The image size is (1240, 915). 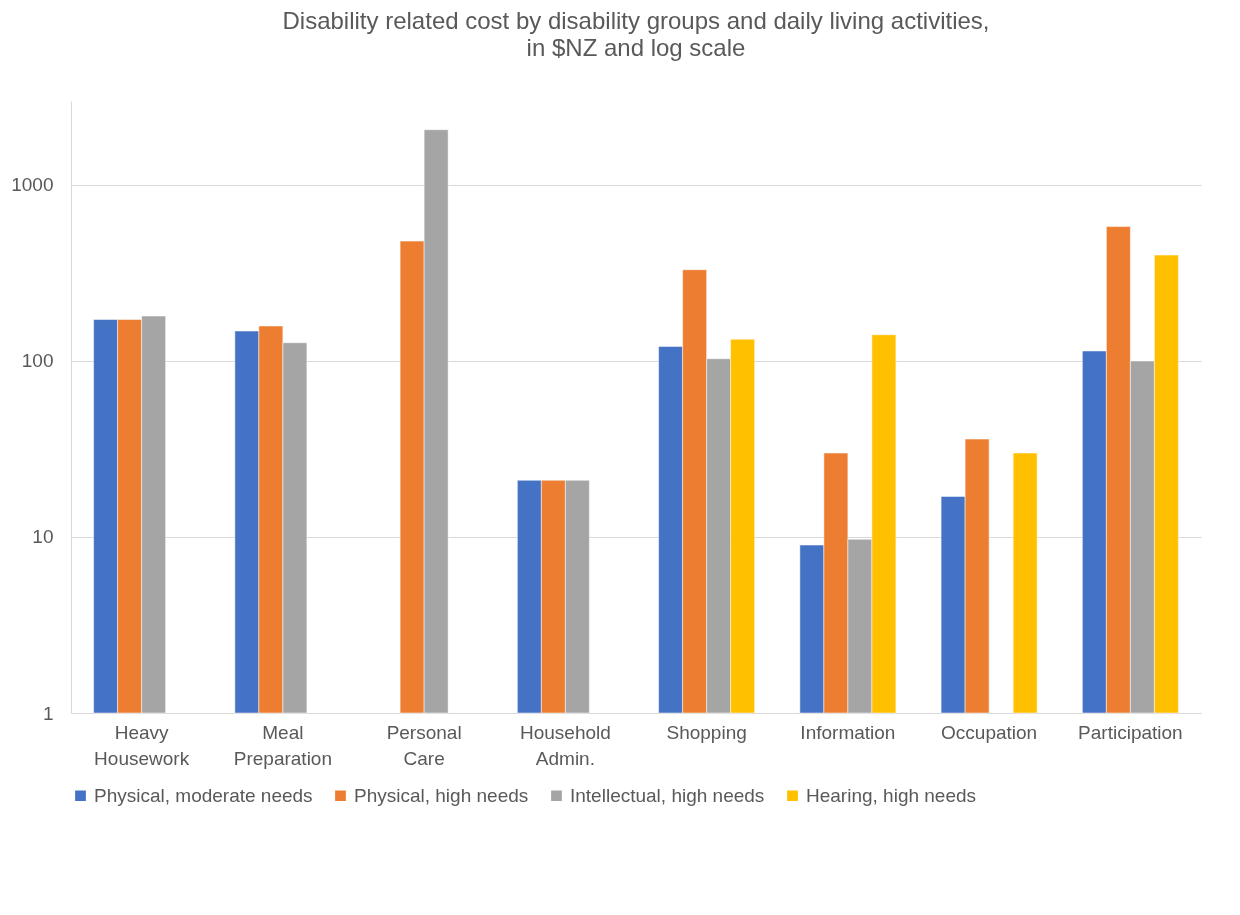 I want to click on x-tick-label: Heavy Housework, so click(x=142, y=745).